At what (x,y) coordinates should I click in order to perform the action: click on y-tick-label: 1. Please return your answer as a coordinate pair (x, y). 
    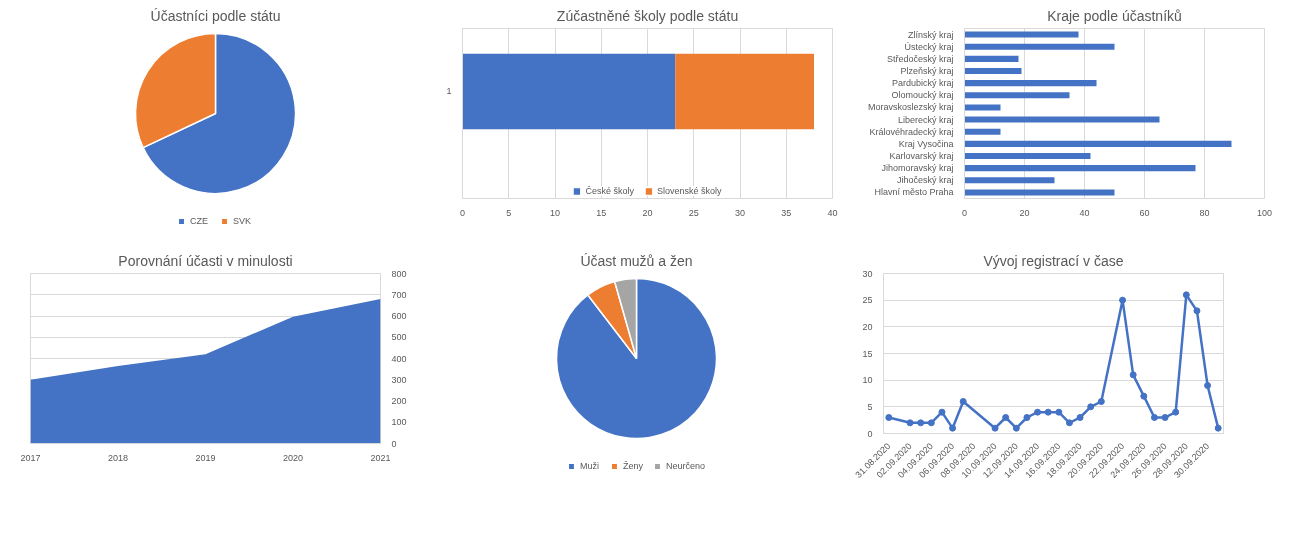
    Looking at the image, I should click on (449, 91).